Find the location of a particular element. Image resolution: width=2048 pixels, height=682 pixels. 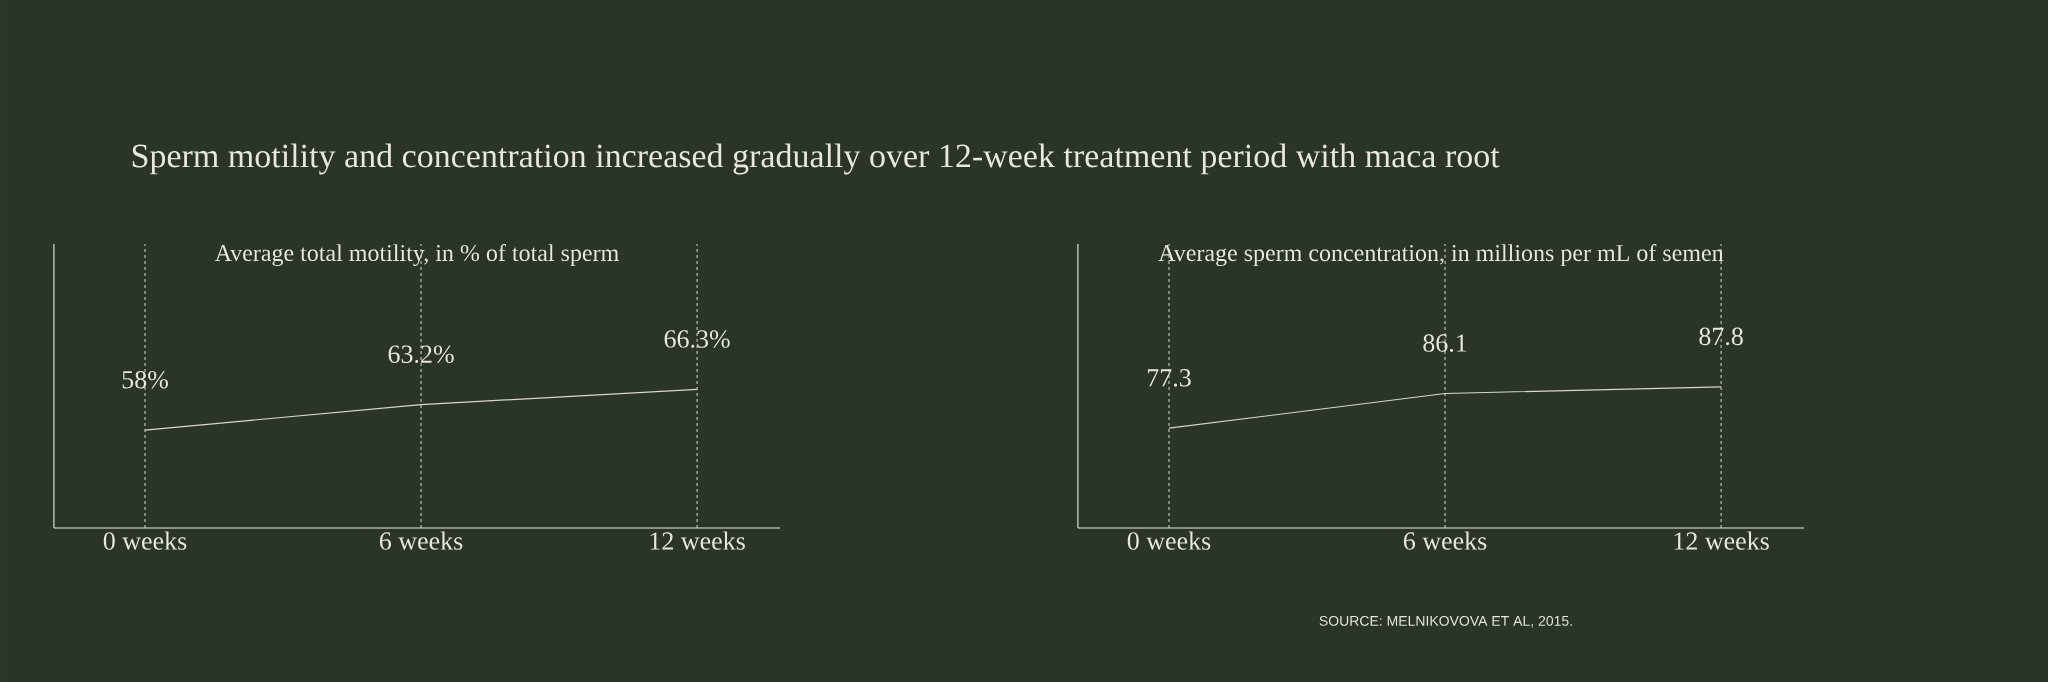

data-label: 63.2% is located at coordinates (421, 354).